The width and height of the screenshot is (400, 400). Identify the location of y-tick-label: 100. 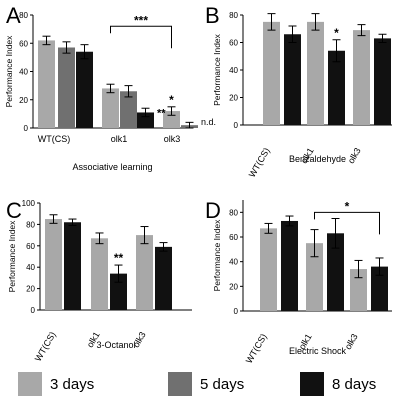
(29, 203).